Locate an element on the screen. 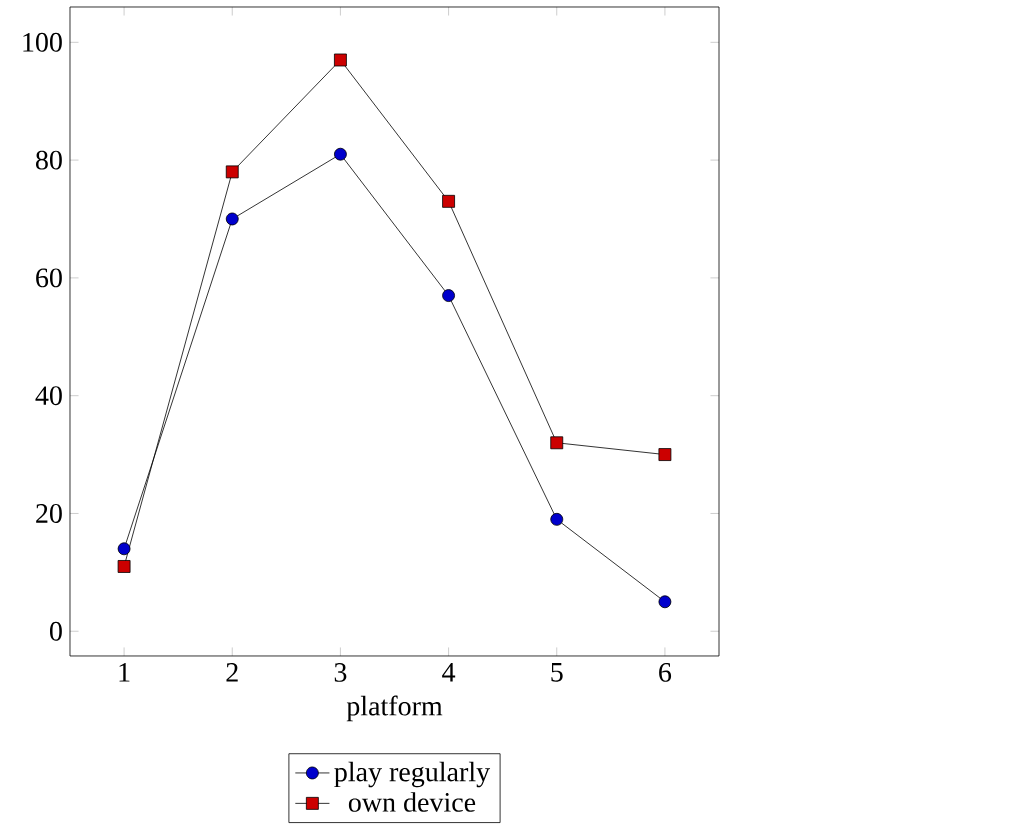 The width and height of the screenshot is (1019, 839). legend-label: play regularly is located at coordinates (412, 774).